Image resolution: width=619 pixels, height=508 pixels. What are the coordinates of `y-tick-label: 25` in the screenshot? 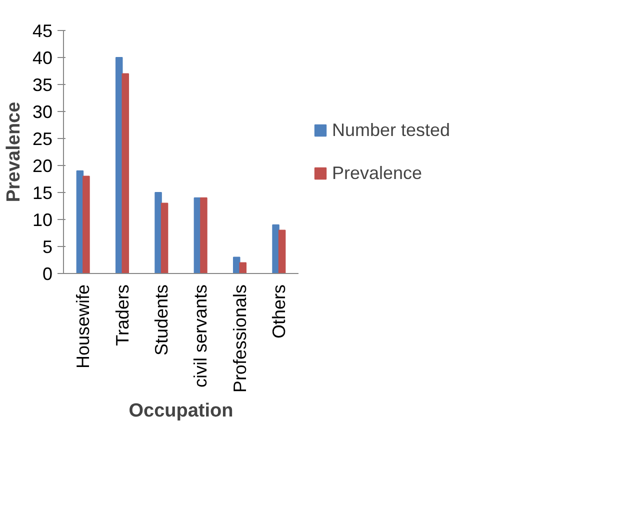 It's located at (42, 139).